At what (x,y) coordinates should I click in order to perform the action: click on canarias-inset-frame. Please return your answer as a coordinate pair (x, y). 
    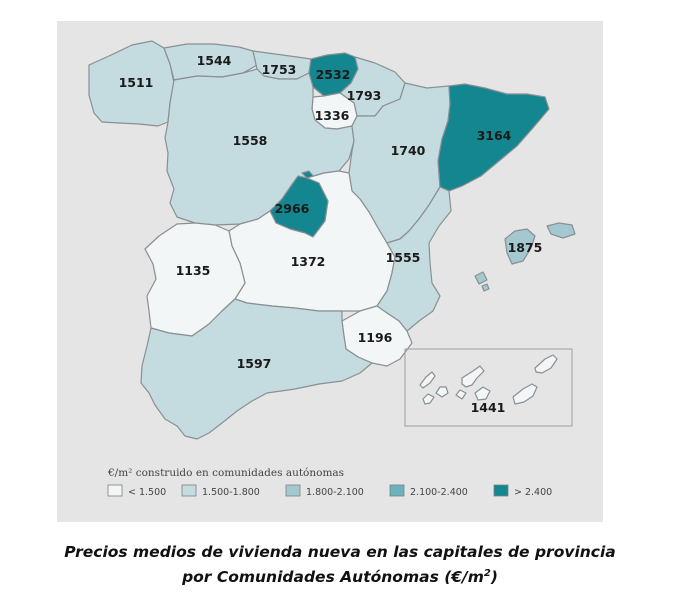
    Looking at the image, I should click on (488, 387).